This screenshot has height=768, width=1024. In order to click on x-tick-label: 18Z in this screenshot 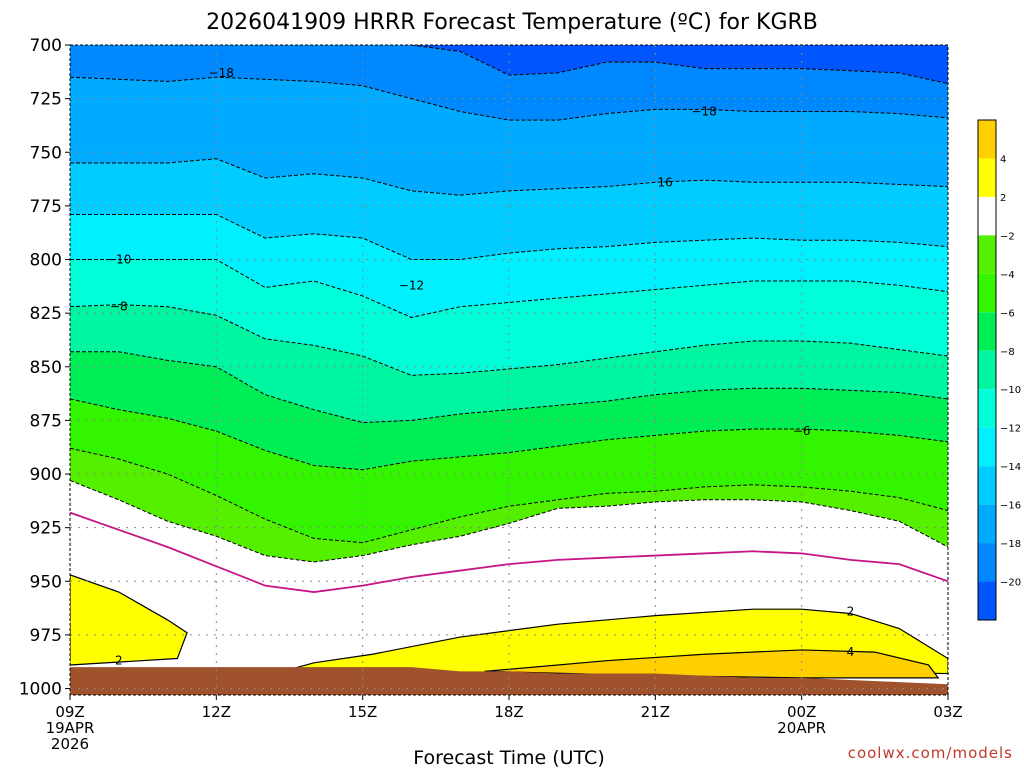, I will do `click(508, 712)`.